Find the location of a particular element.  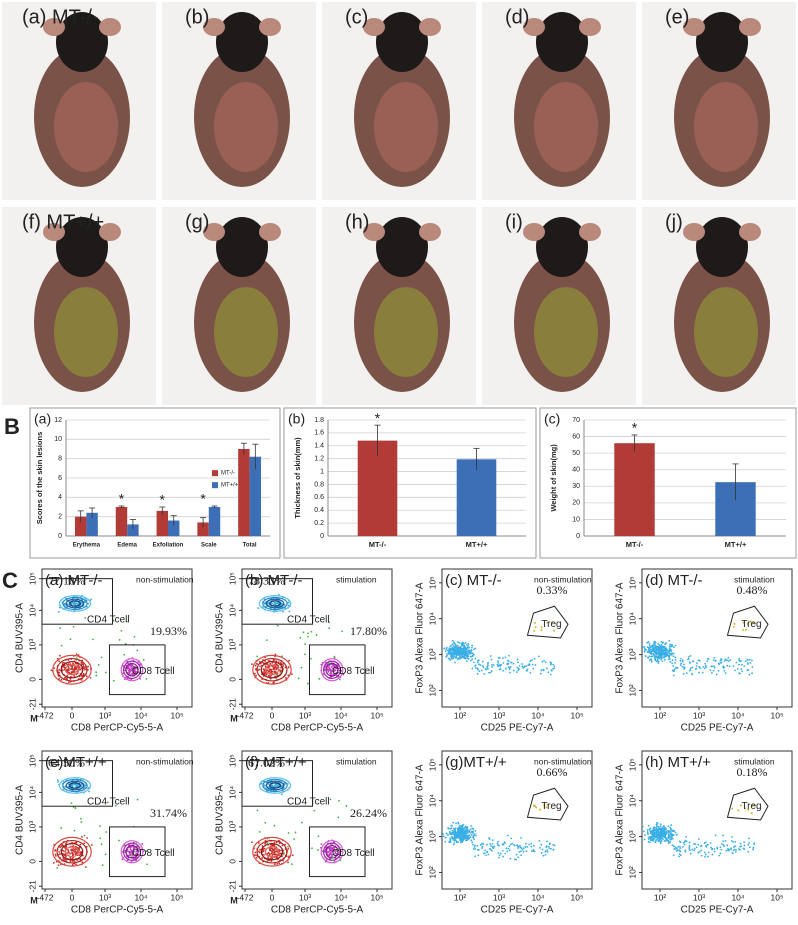

y-tick-label: 60 is located at coordinates (576, 436).